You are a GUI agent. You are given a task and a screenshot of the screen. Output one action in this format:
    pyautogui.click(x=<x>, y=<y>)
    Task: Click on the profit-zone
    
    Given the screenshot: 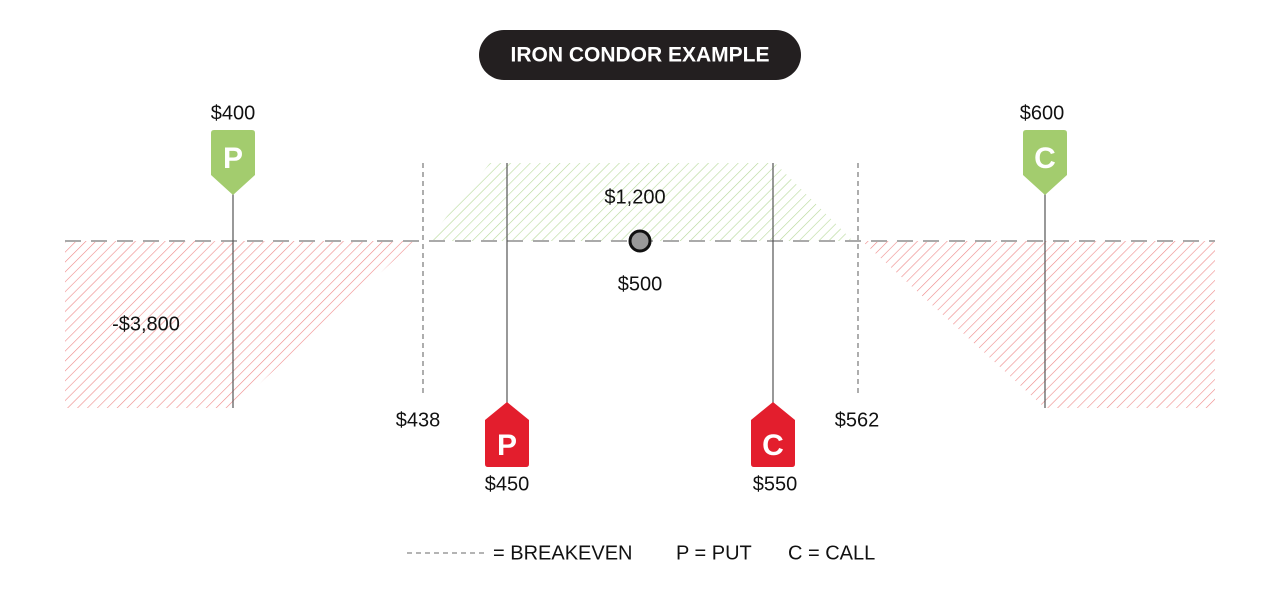 What is the action you would take?
    pyautogui.click(x=640, y=202)
    